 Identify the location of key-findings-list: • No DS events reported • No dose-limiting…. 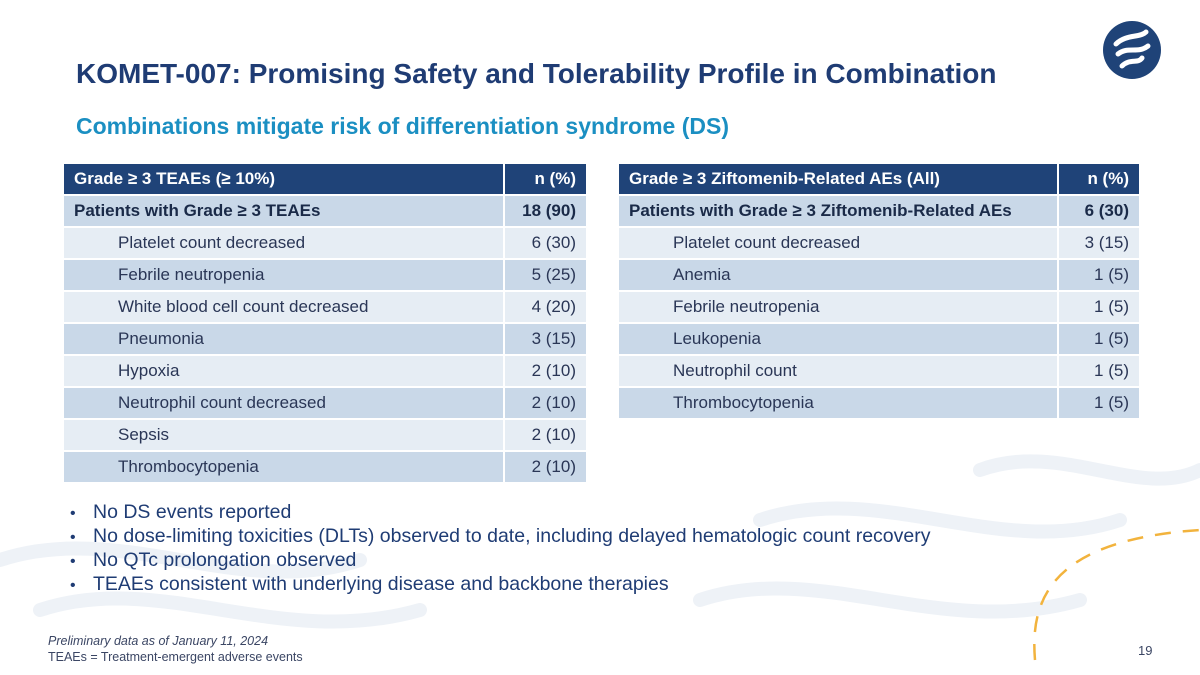
(500, 548).